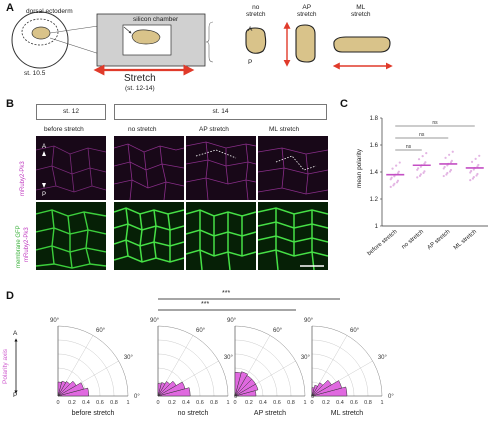 Image resolution: width=500 pixels, height=421 pixels. What do you see at coordinates (93, 413) in the screenshot?
I see `polar-plot-title: before stretch` at bounding box center [93, 413].